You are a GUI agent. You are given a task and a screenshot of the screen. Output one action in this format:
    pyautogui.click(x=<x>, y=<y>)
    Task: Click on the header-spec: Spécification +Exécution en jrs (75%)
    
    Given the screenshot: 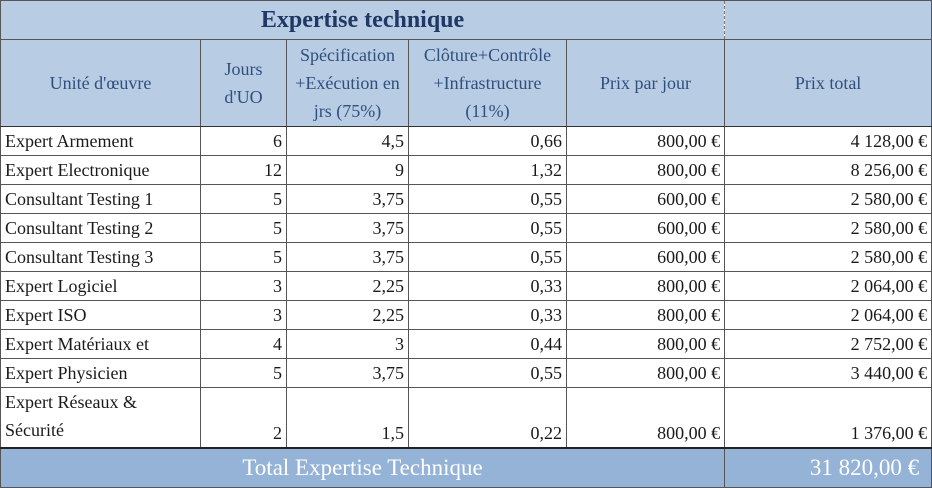 What is the action you would take?
    pyautogui.click(x=347, y=83)
    